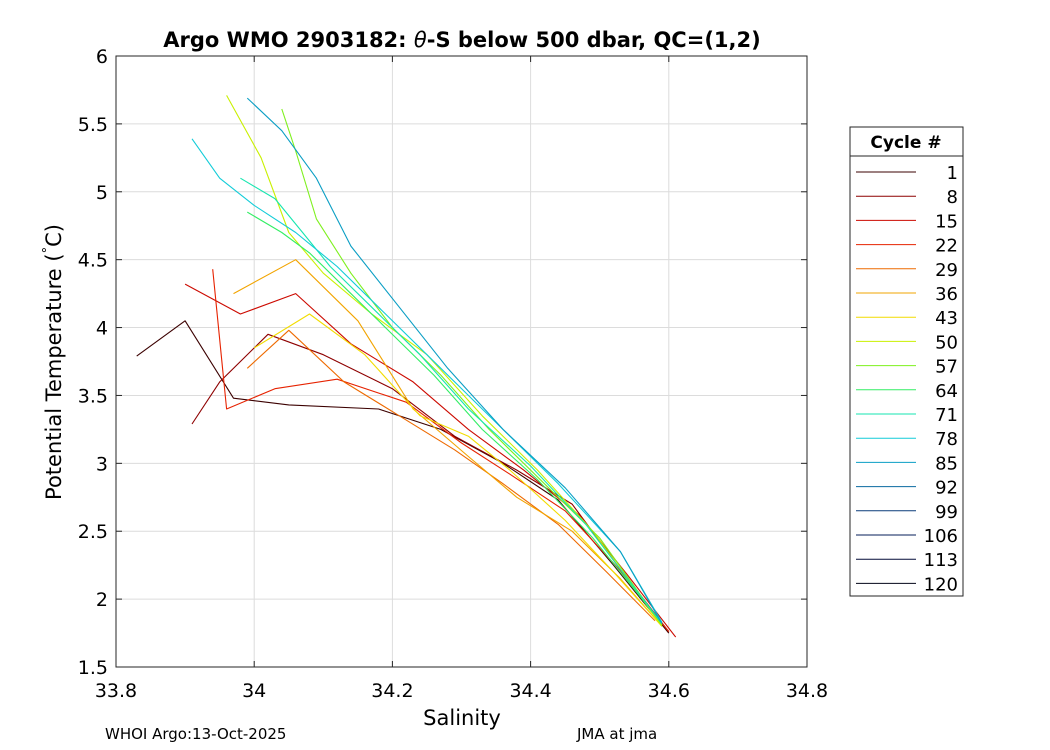  I want to click on y-tick-label: 3, so click(102, 464).